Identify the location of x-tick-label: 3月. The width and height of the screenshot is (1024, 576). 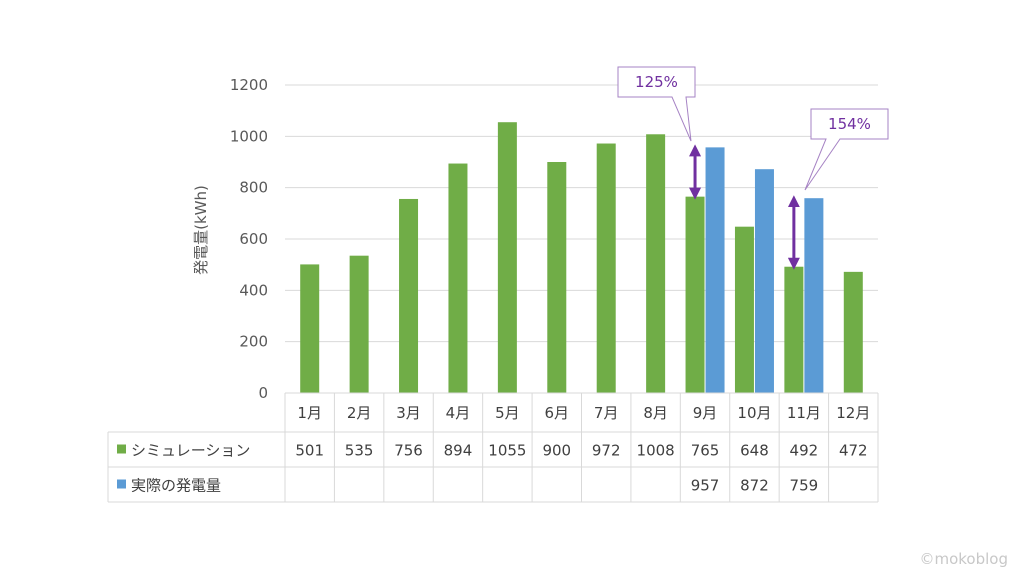
(408, 413).